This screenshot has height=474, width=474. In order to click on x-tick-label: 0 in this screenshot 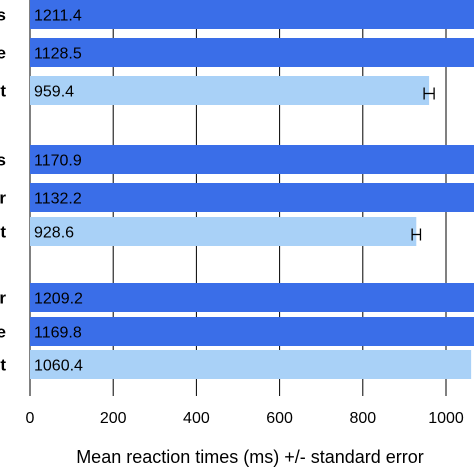, I will do `click(30, 418)`.